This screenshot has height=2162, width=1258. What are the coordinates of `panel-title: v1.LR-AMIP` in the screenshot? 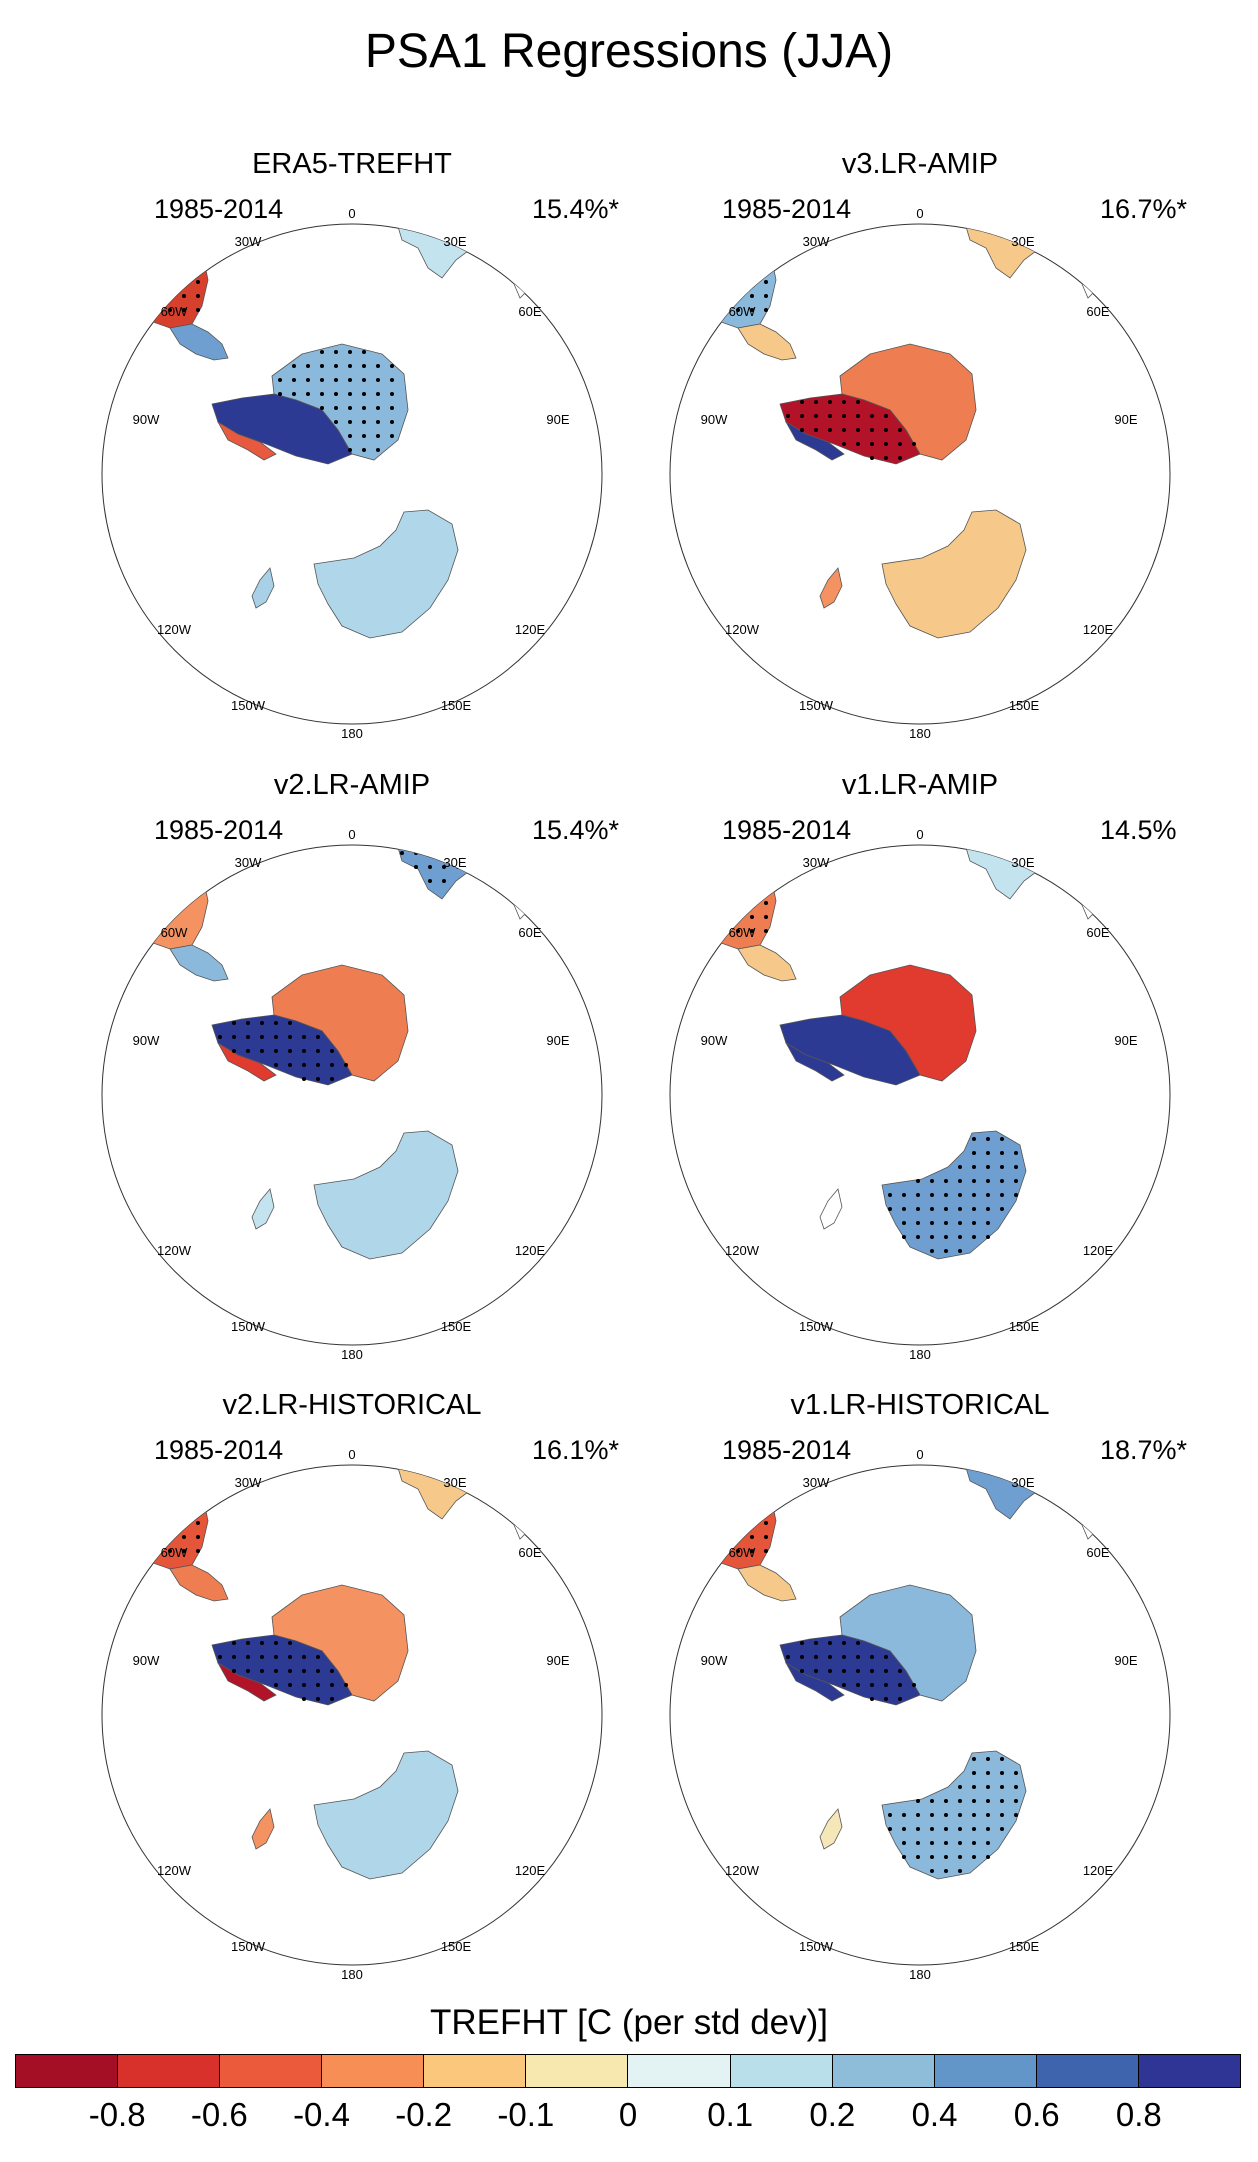 It's located at (920, 785).